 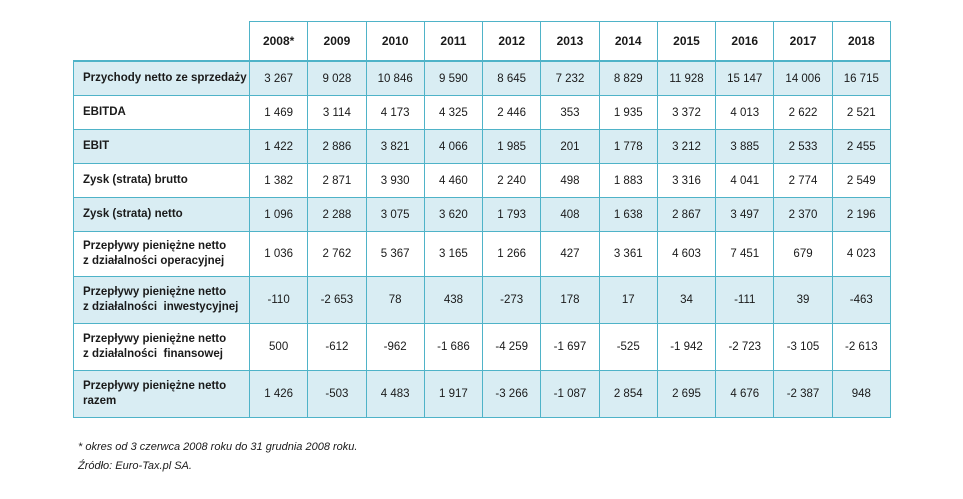 I want to click on value-cell: 7 232, so click(x=570, y=78).